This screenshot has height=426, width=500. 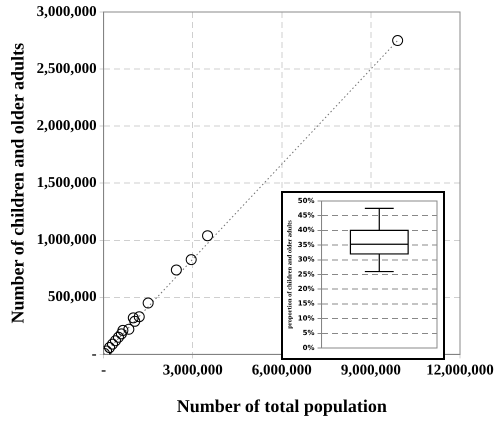 I want to click on y-tick-label: 3,000,000, so click(x=66, y=12).